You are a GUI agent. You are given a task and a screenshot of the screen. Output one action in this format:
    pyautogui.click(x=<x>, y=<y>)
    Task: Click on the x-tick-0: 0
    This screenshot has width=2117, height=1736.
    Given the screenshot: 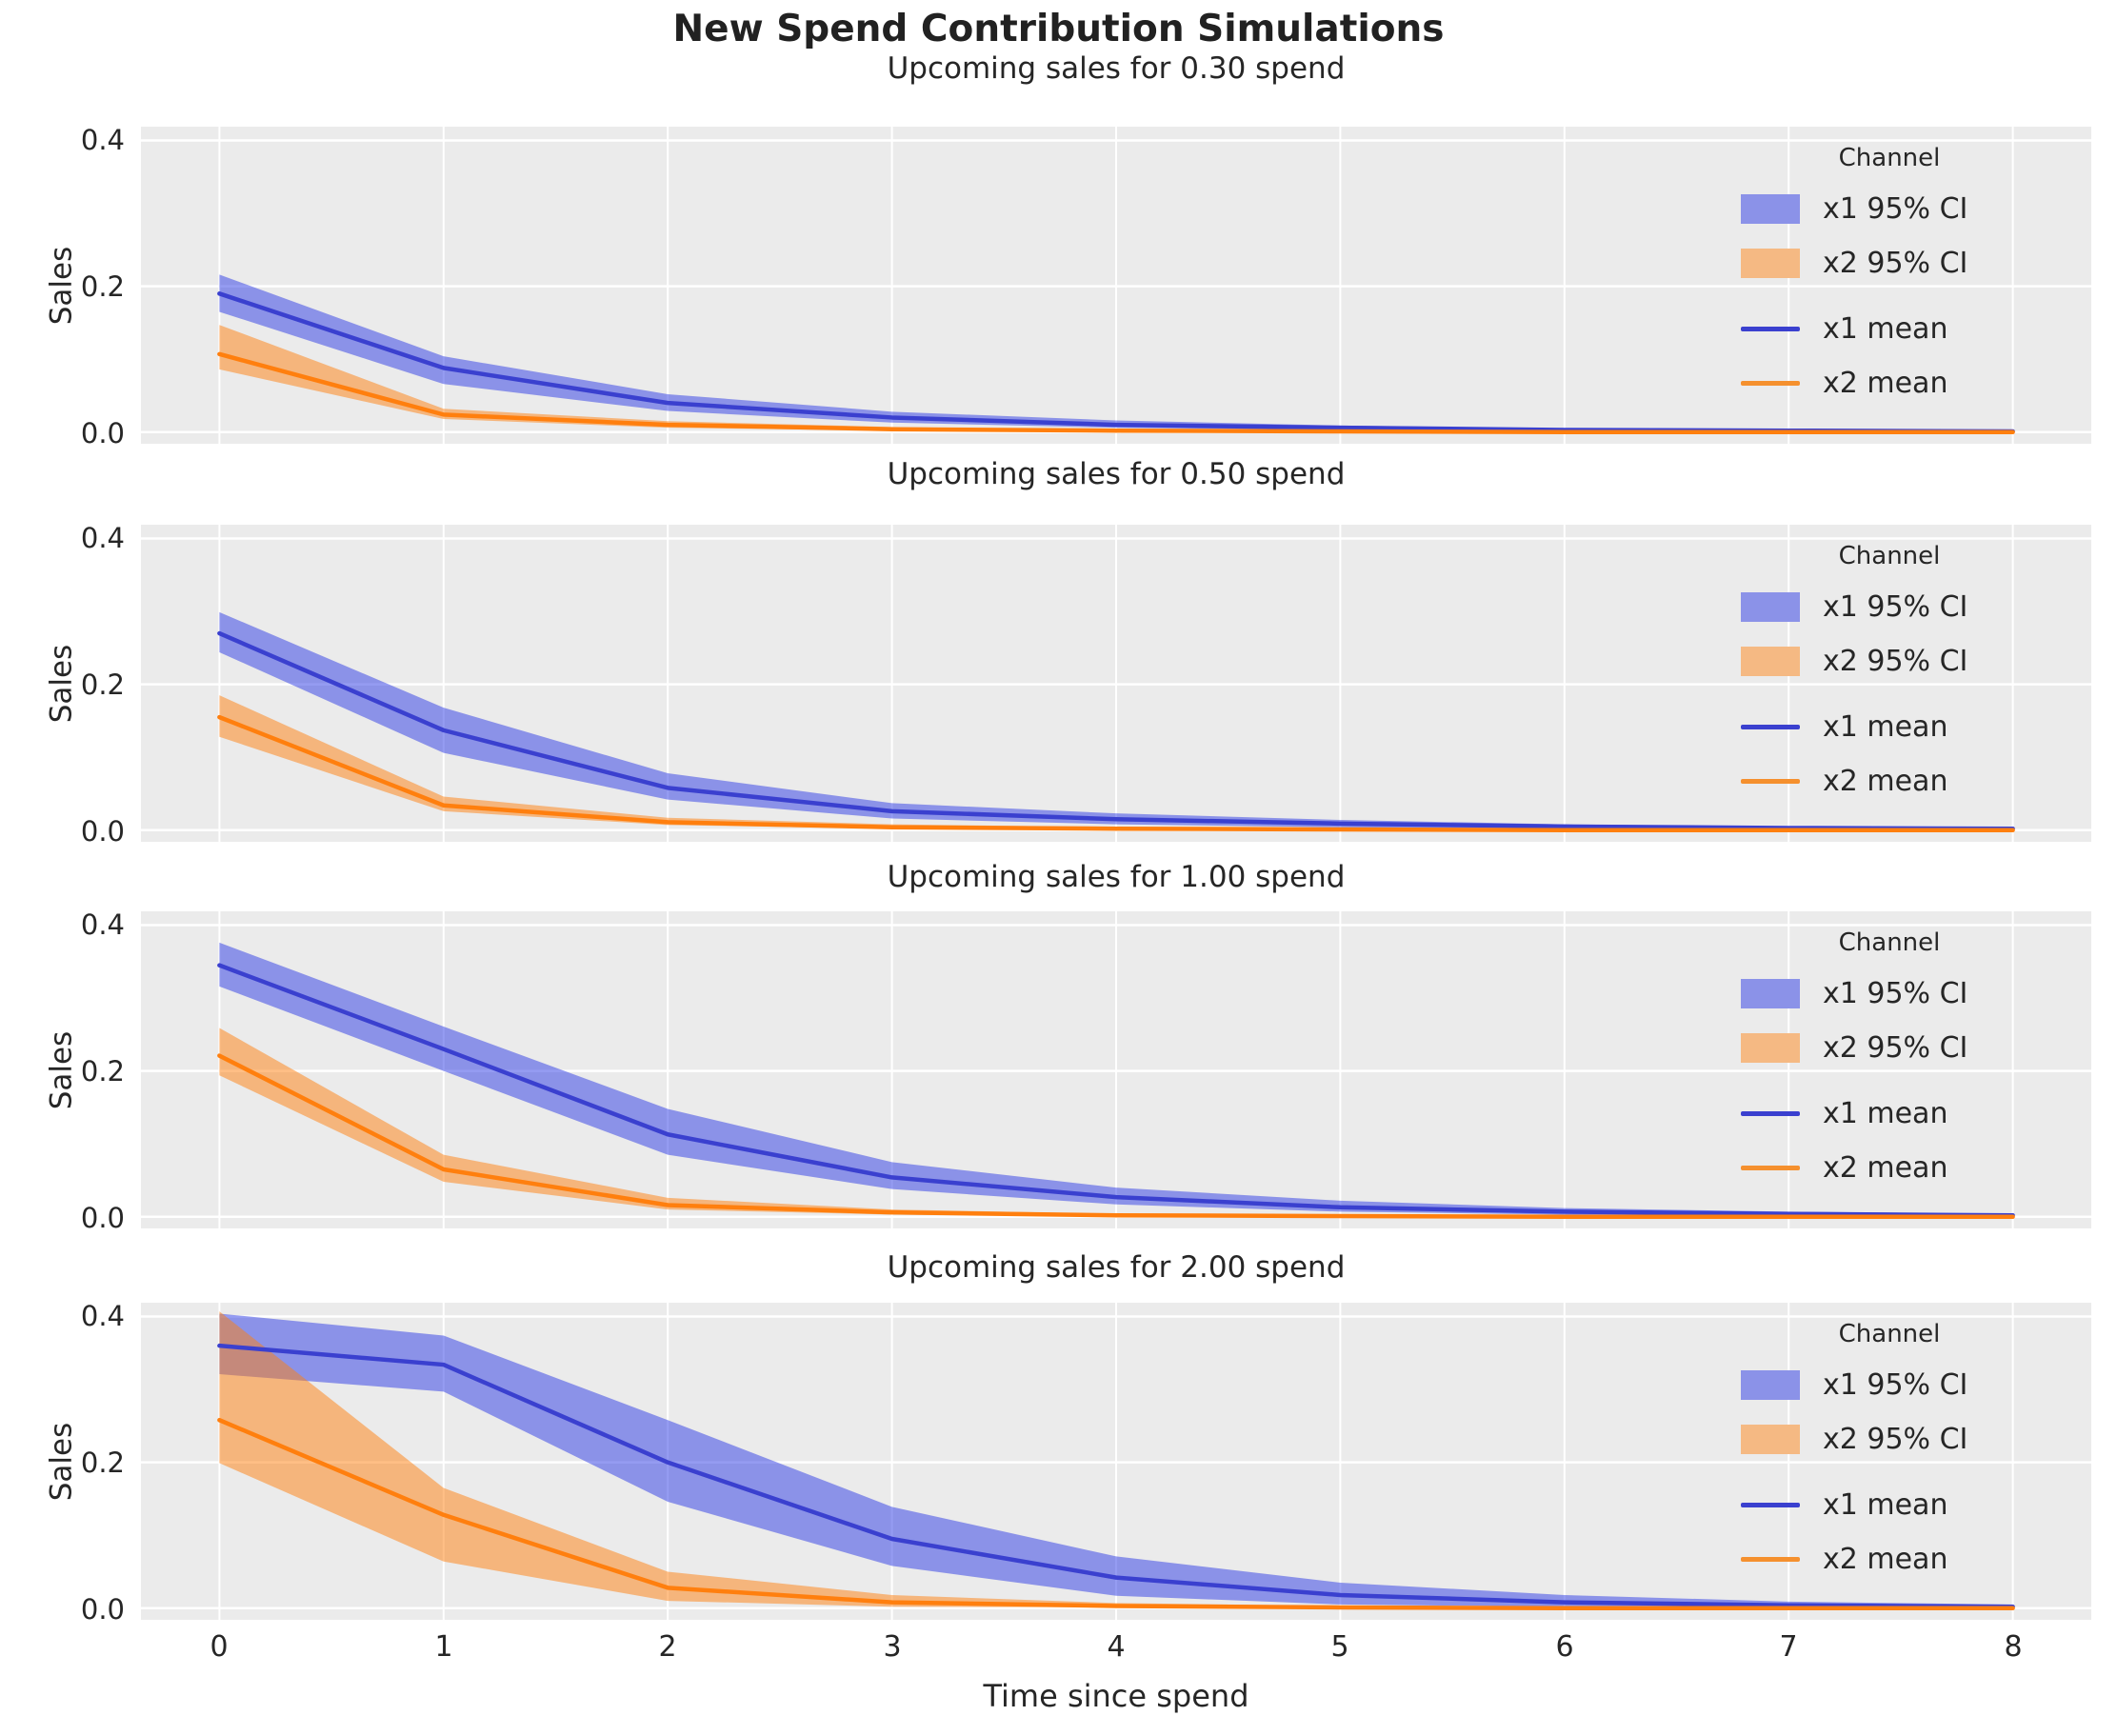 What is the action you would take?
    pyautogui.click(x=220, y=1647)
    